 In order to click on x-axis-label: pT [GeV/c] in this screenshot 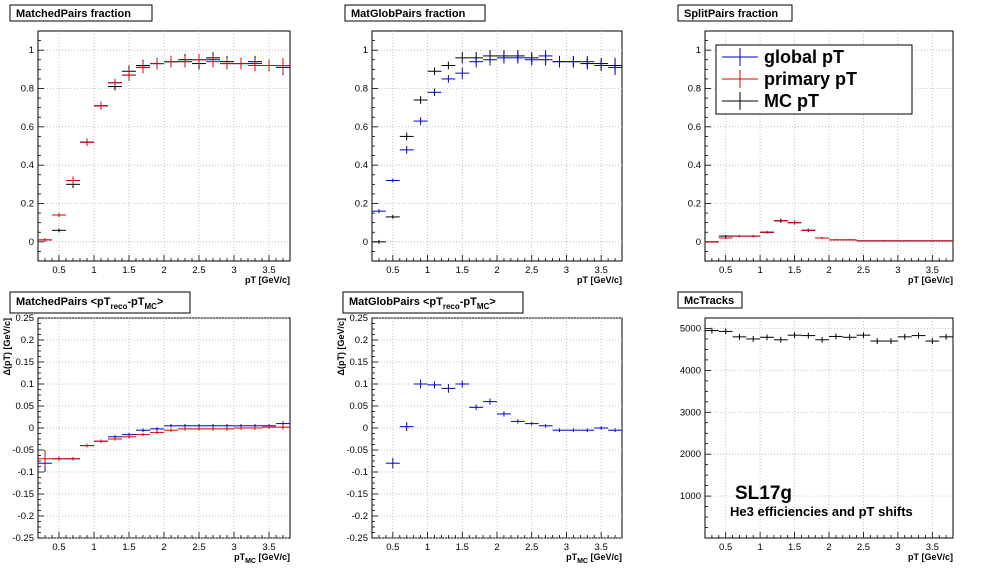, I will do `click(267, 280)`.